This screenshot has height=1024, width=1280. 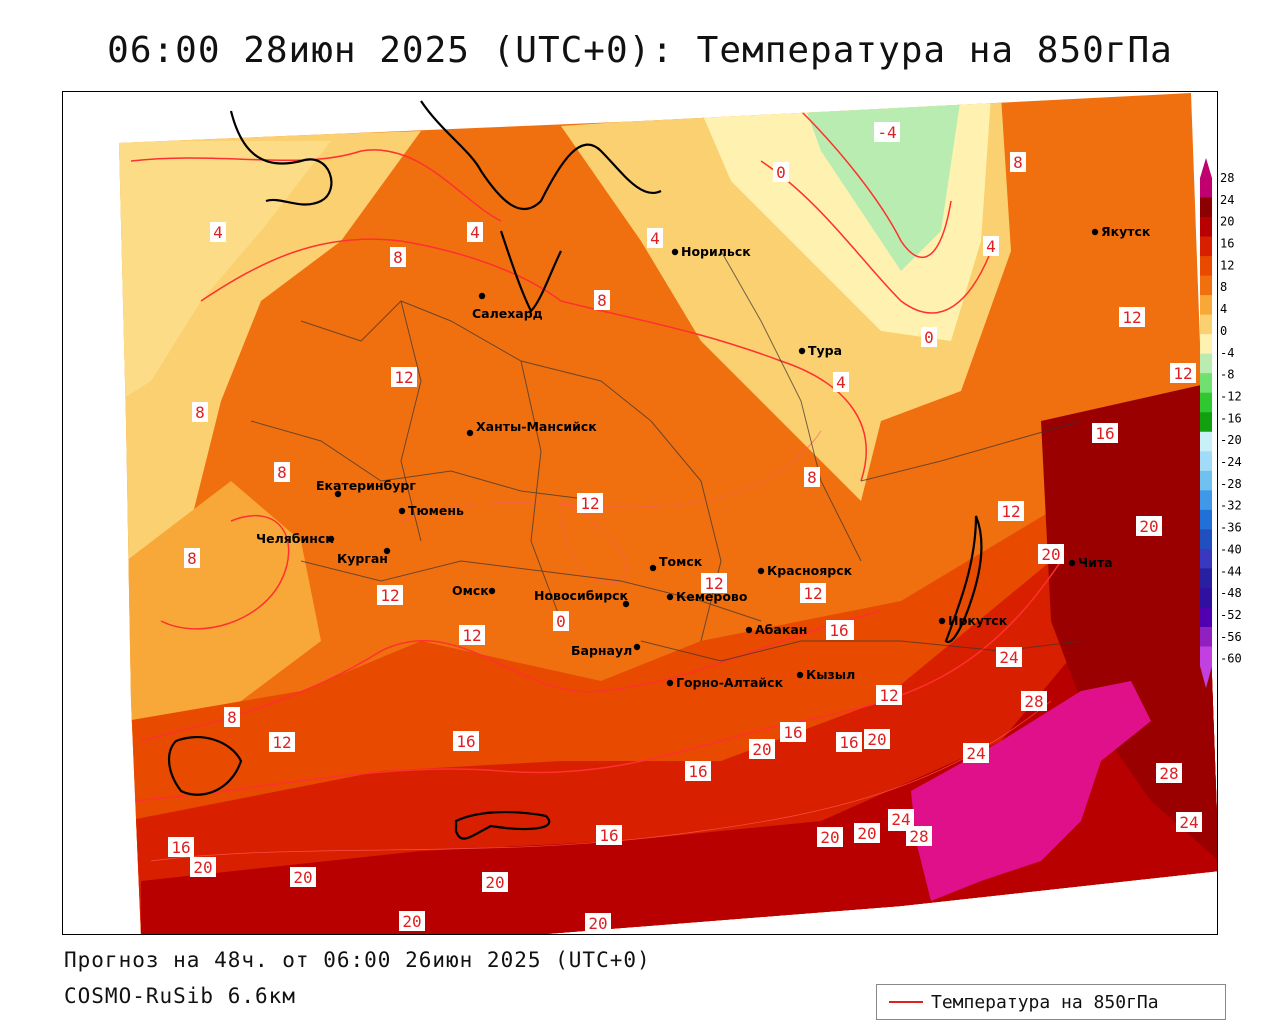 I want to click on city-label: Тюмень, so click(x=436, y=510).